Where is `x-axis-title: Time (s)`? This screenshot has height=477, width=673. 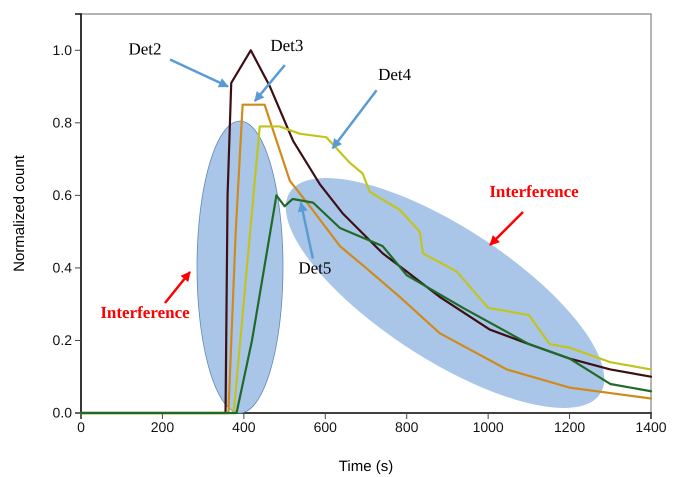
x-axis-title: Time (s) is located at coordinates (366, 466).